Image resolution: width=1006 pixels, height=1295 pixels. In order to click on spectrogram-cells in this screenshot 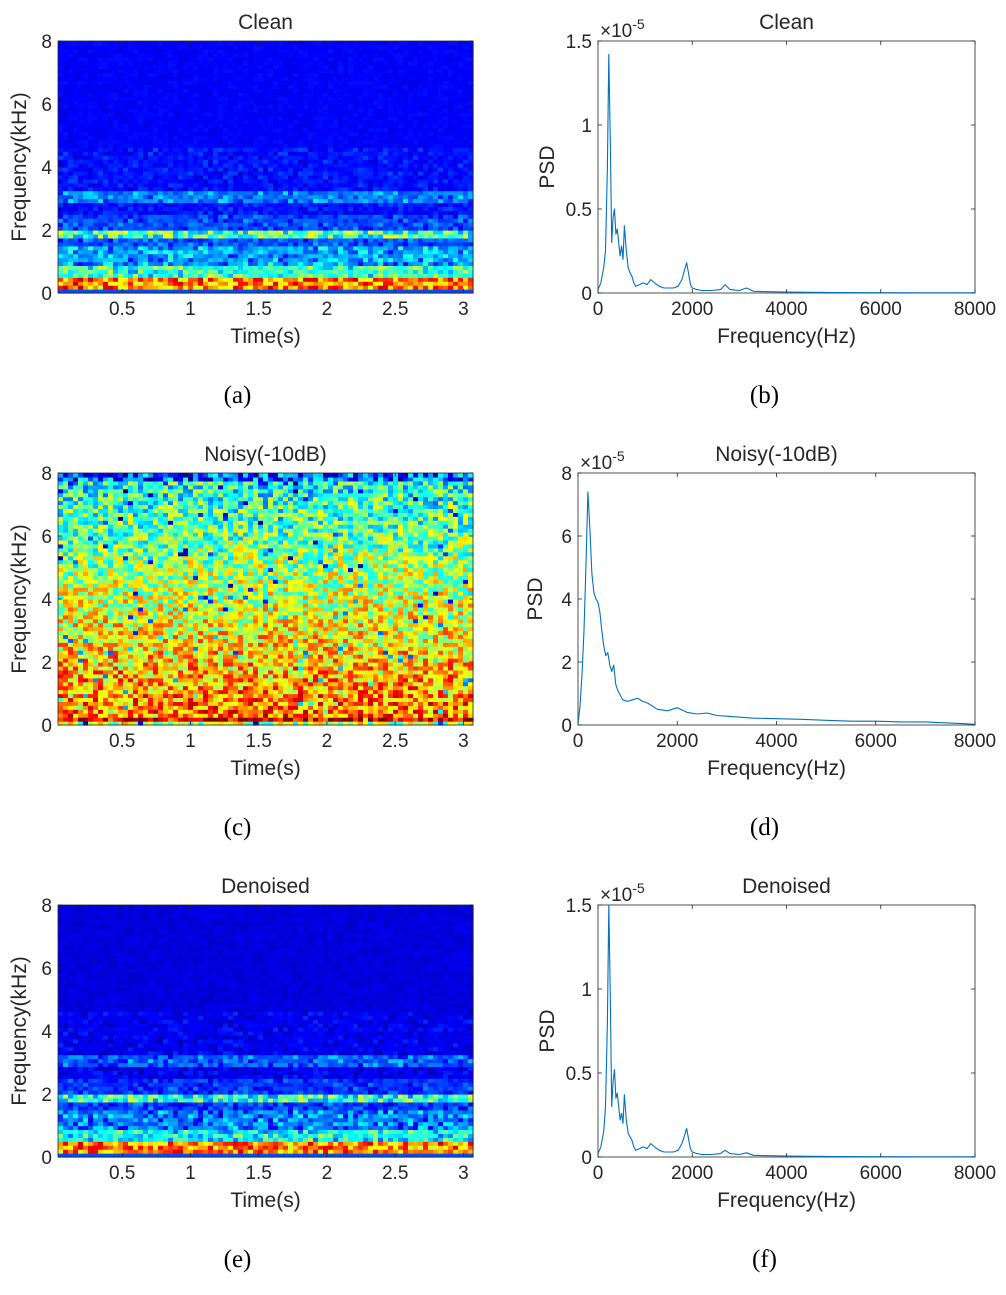, I will do `click(266, 167)`.